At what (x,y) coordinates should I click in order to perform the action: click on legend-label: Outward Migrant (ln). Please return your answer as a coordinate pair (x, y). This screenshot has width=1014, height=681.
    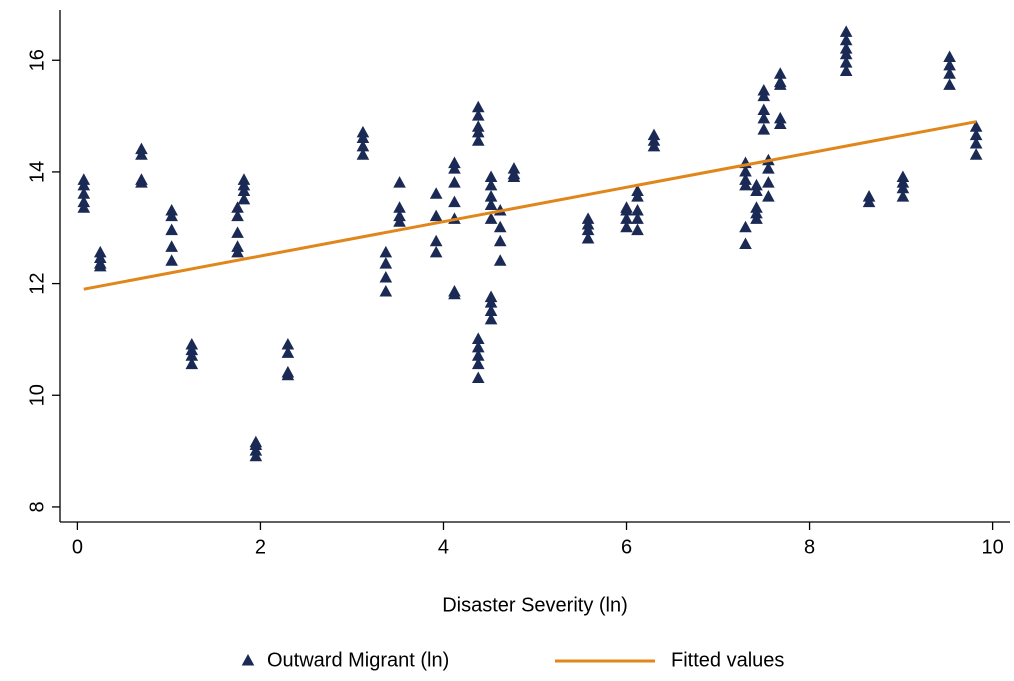
    Looking at the image, I should click on (358, 660).